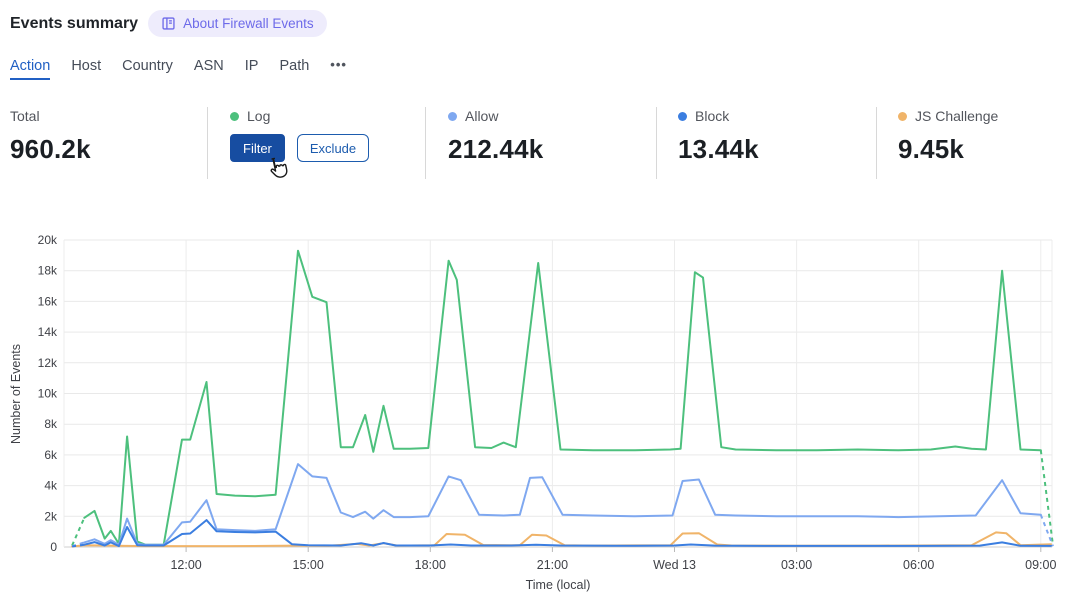 The image size is (1068, 603). What do you see at coordinates (25, 116) in the screenshot?
I see `stat-label: Total` at bounding box center [25, 116].